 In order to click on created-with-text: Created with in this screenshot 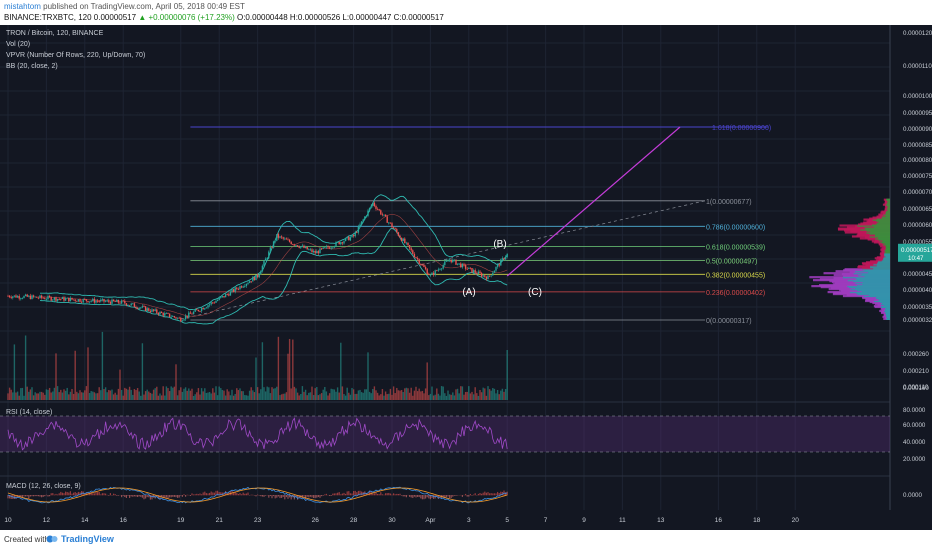, I will do `click(26, 539)`.